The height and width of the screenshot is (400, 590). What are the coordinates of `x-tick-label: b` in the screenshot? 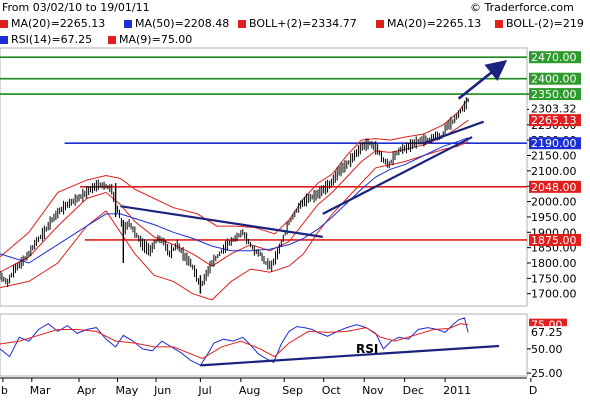 It's located at (4, 390).